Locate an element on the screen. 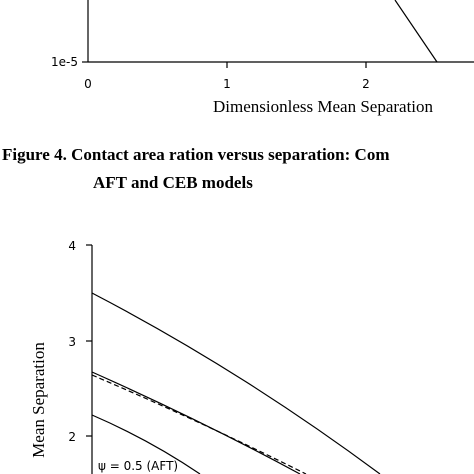  x-label: Dimensionless Mean Separation is located at coordinates (323, 106).